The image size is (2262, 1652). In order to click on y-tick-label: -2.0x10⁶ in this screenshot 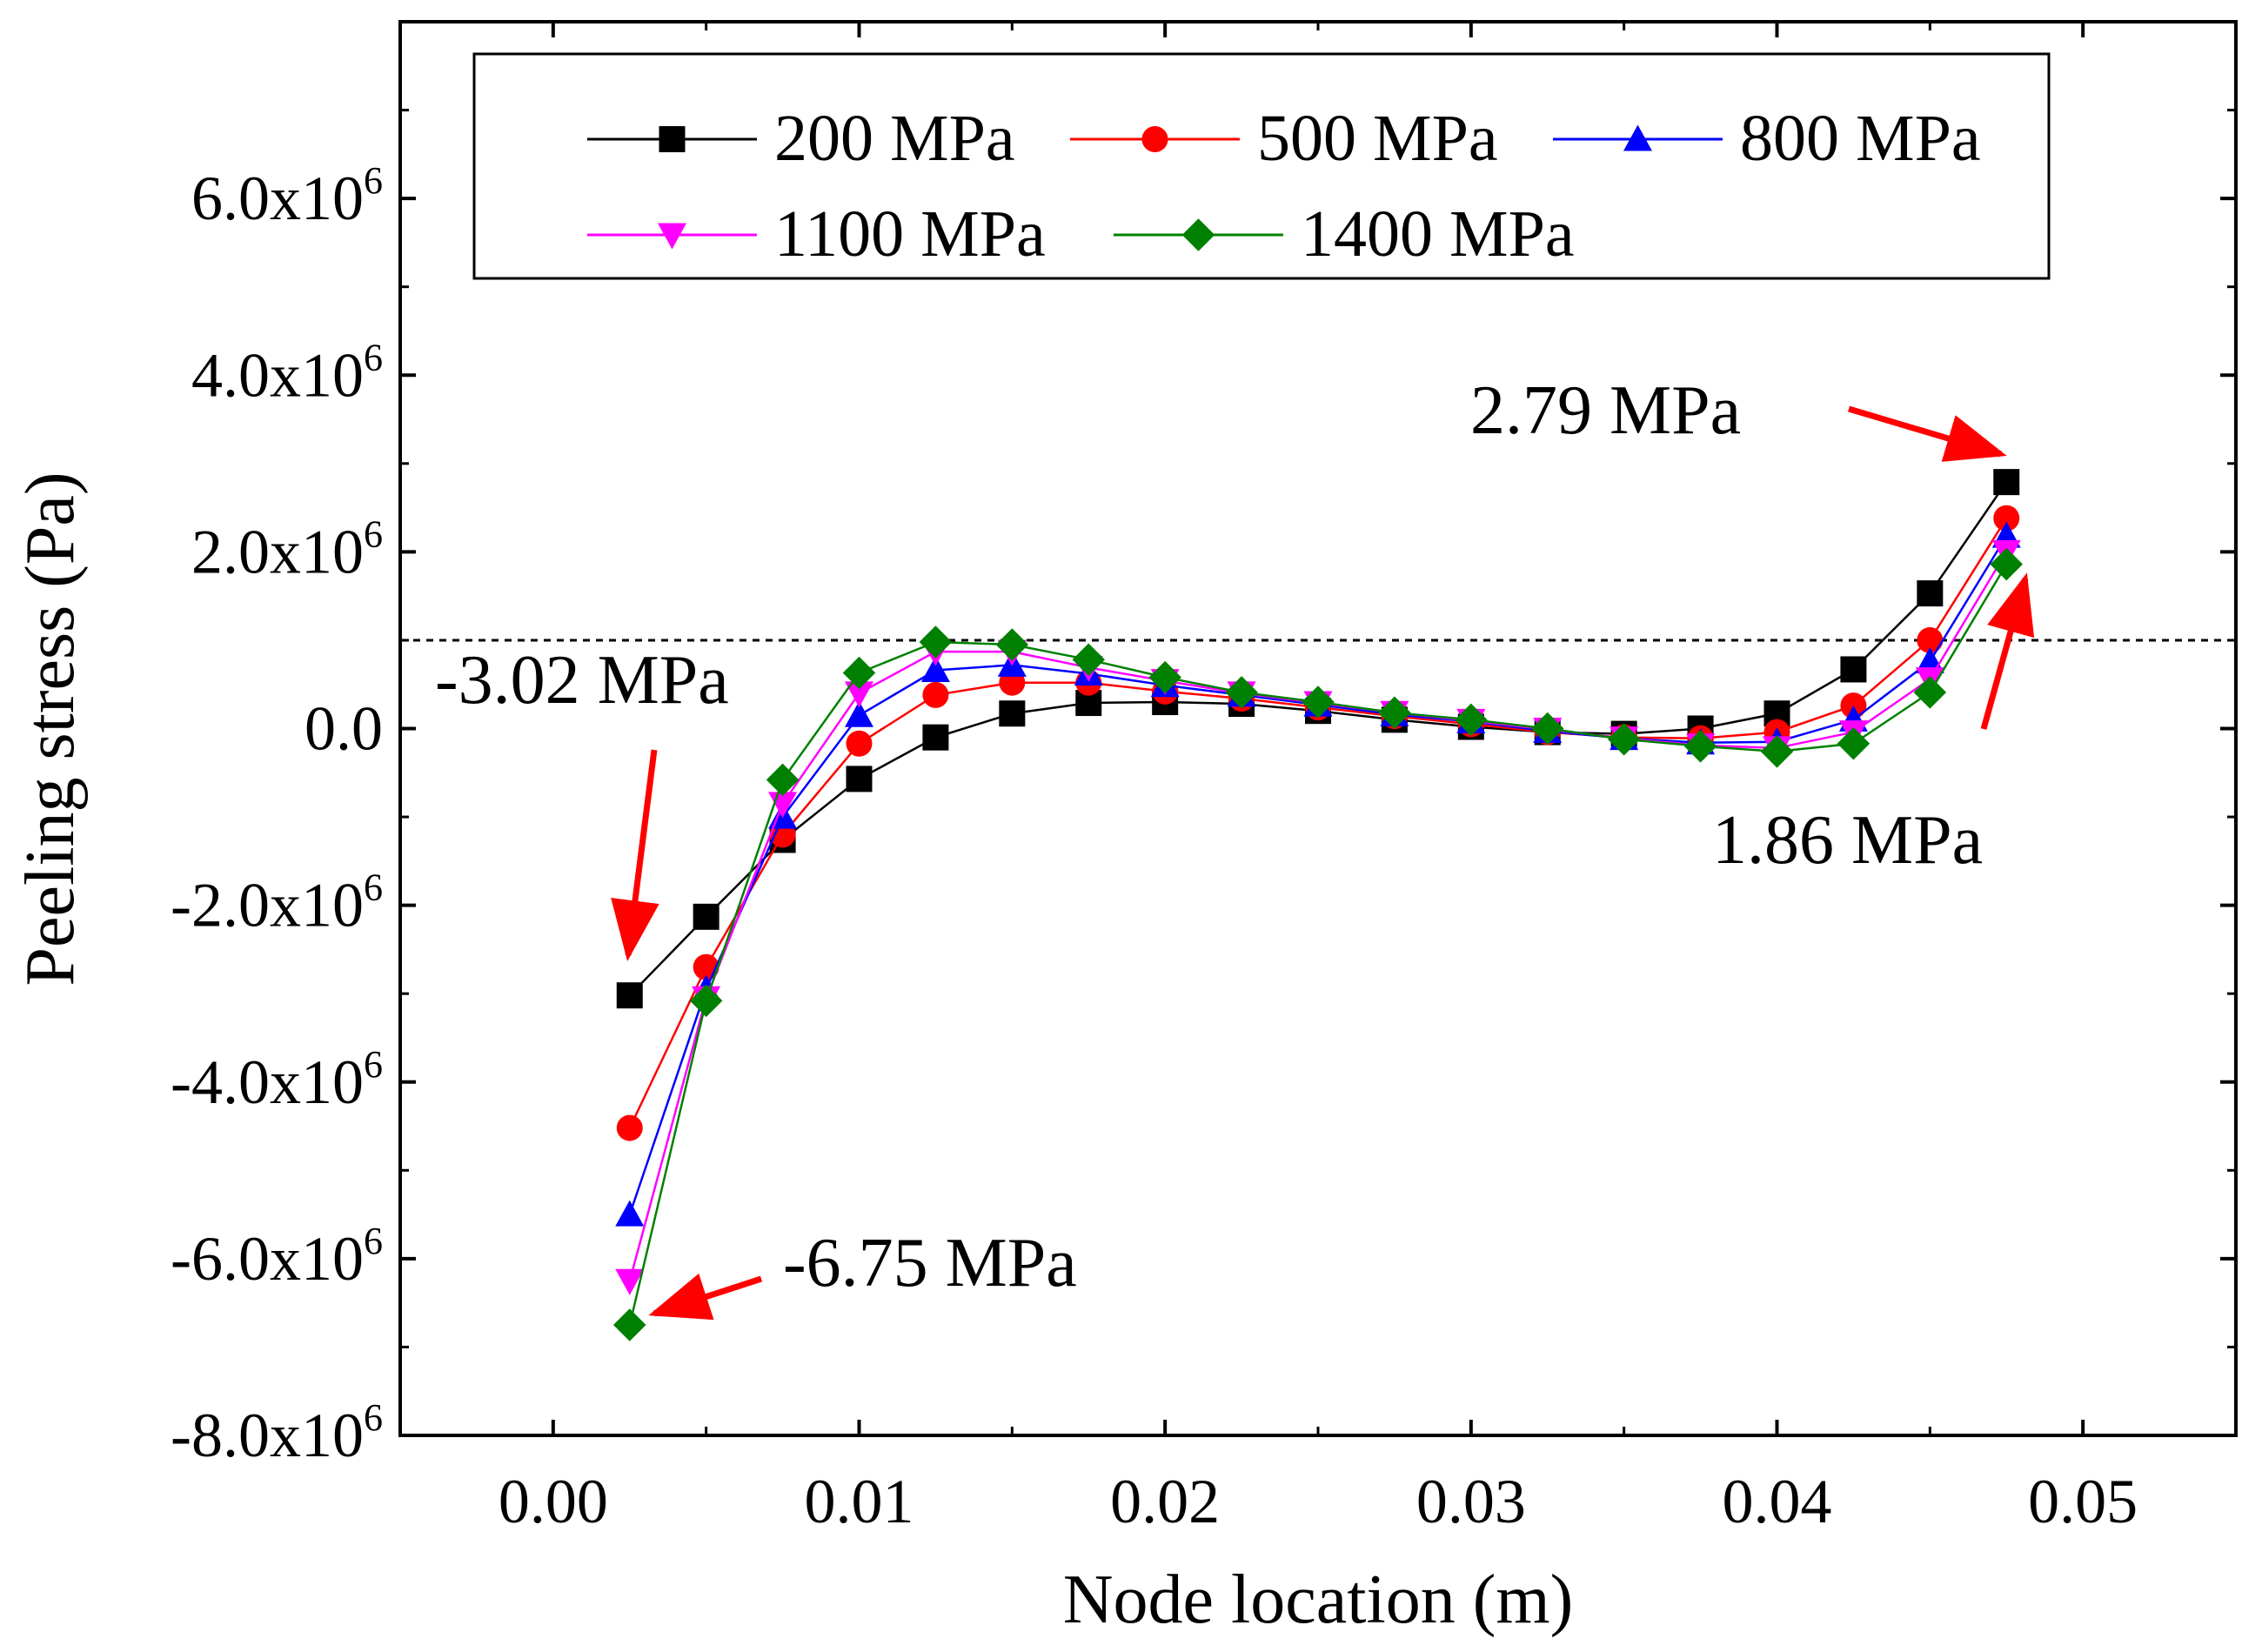, I will do `click(277, 903)`.